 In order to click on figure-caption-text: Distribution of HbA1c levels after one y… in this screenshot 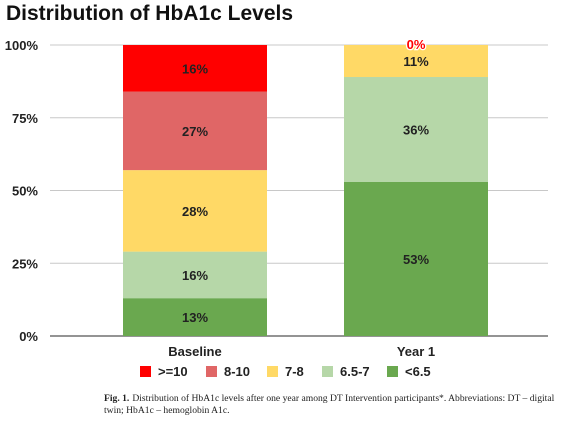, I will do `click(329, 404)`.